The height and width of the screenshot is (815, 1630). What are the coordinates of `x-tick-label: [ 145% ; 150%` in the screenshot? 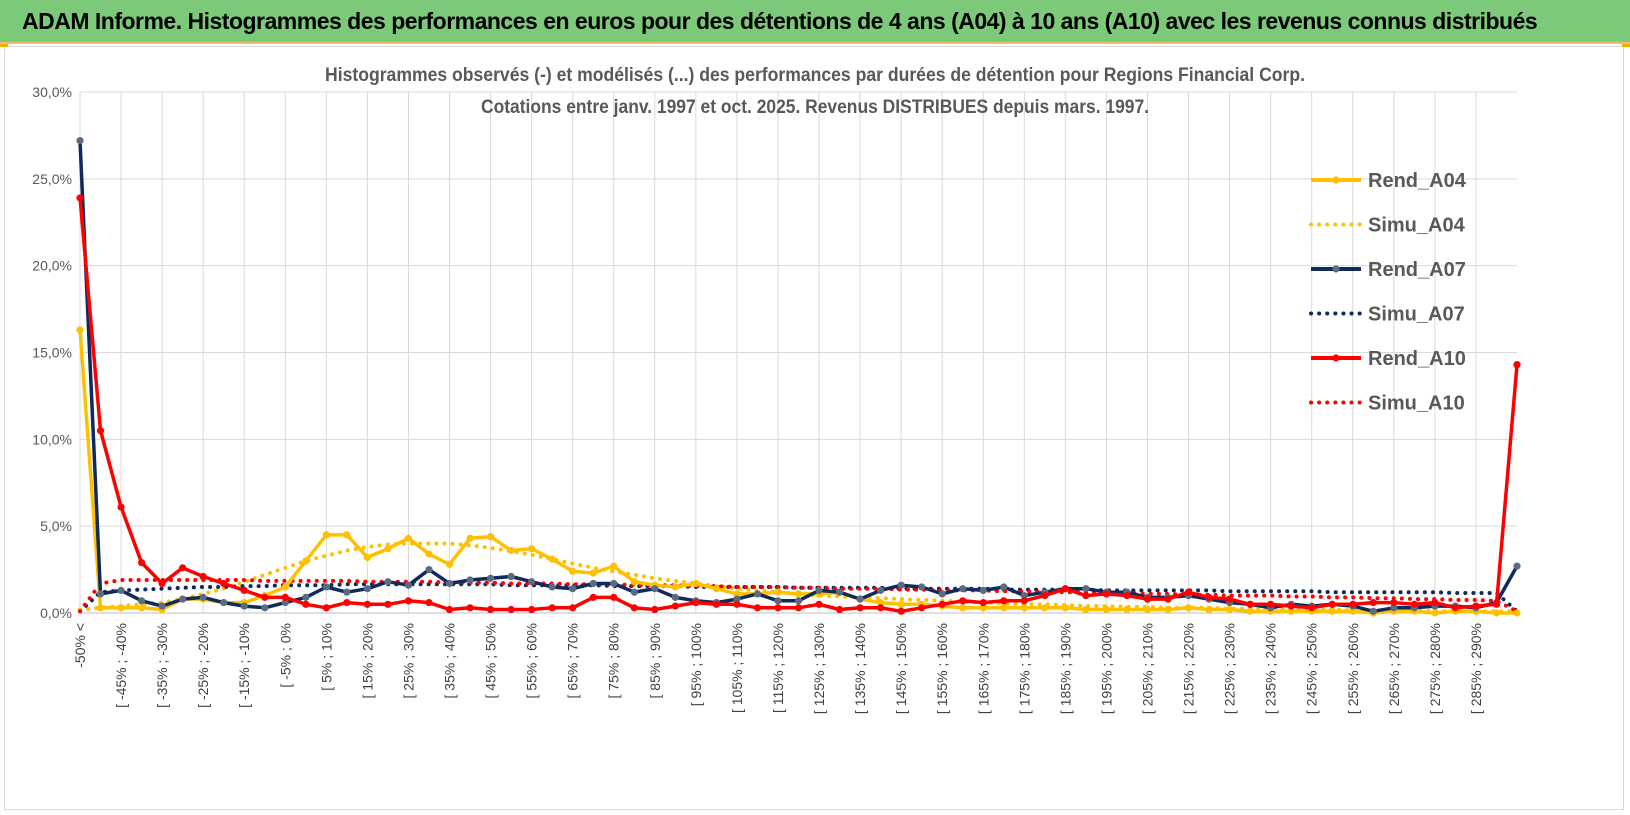 It's located at (901, 668).